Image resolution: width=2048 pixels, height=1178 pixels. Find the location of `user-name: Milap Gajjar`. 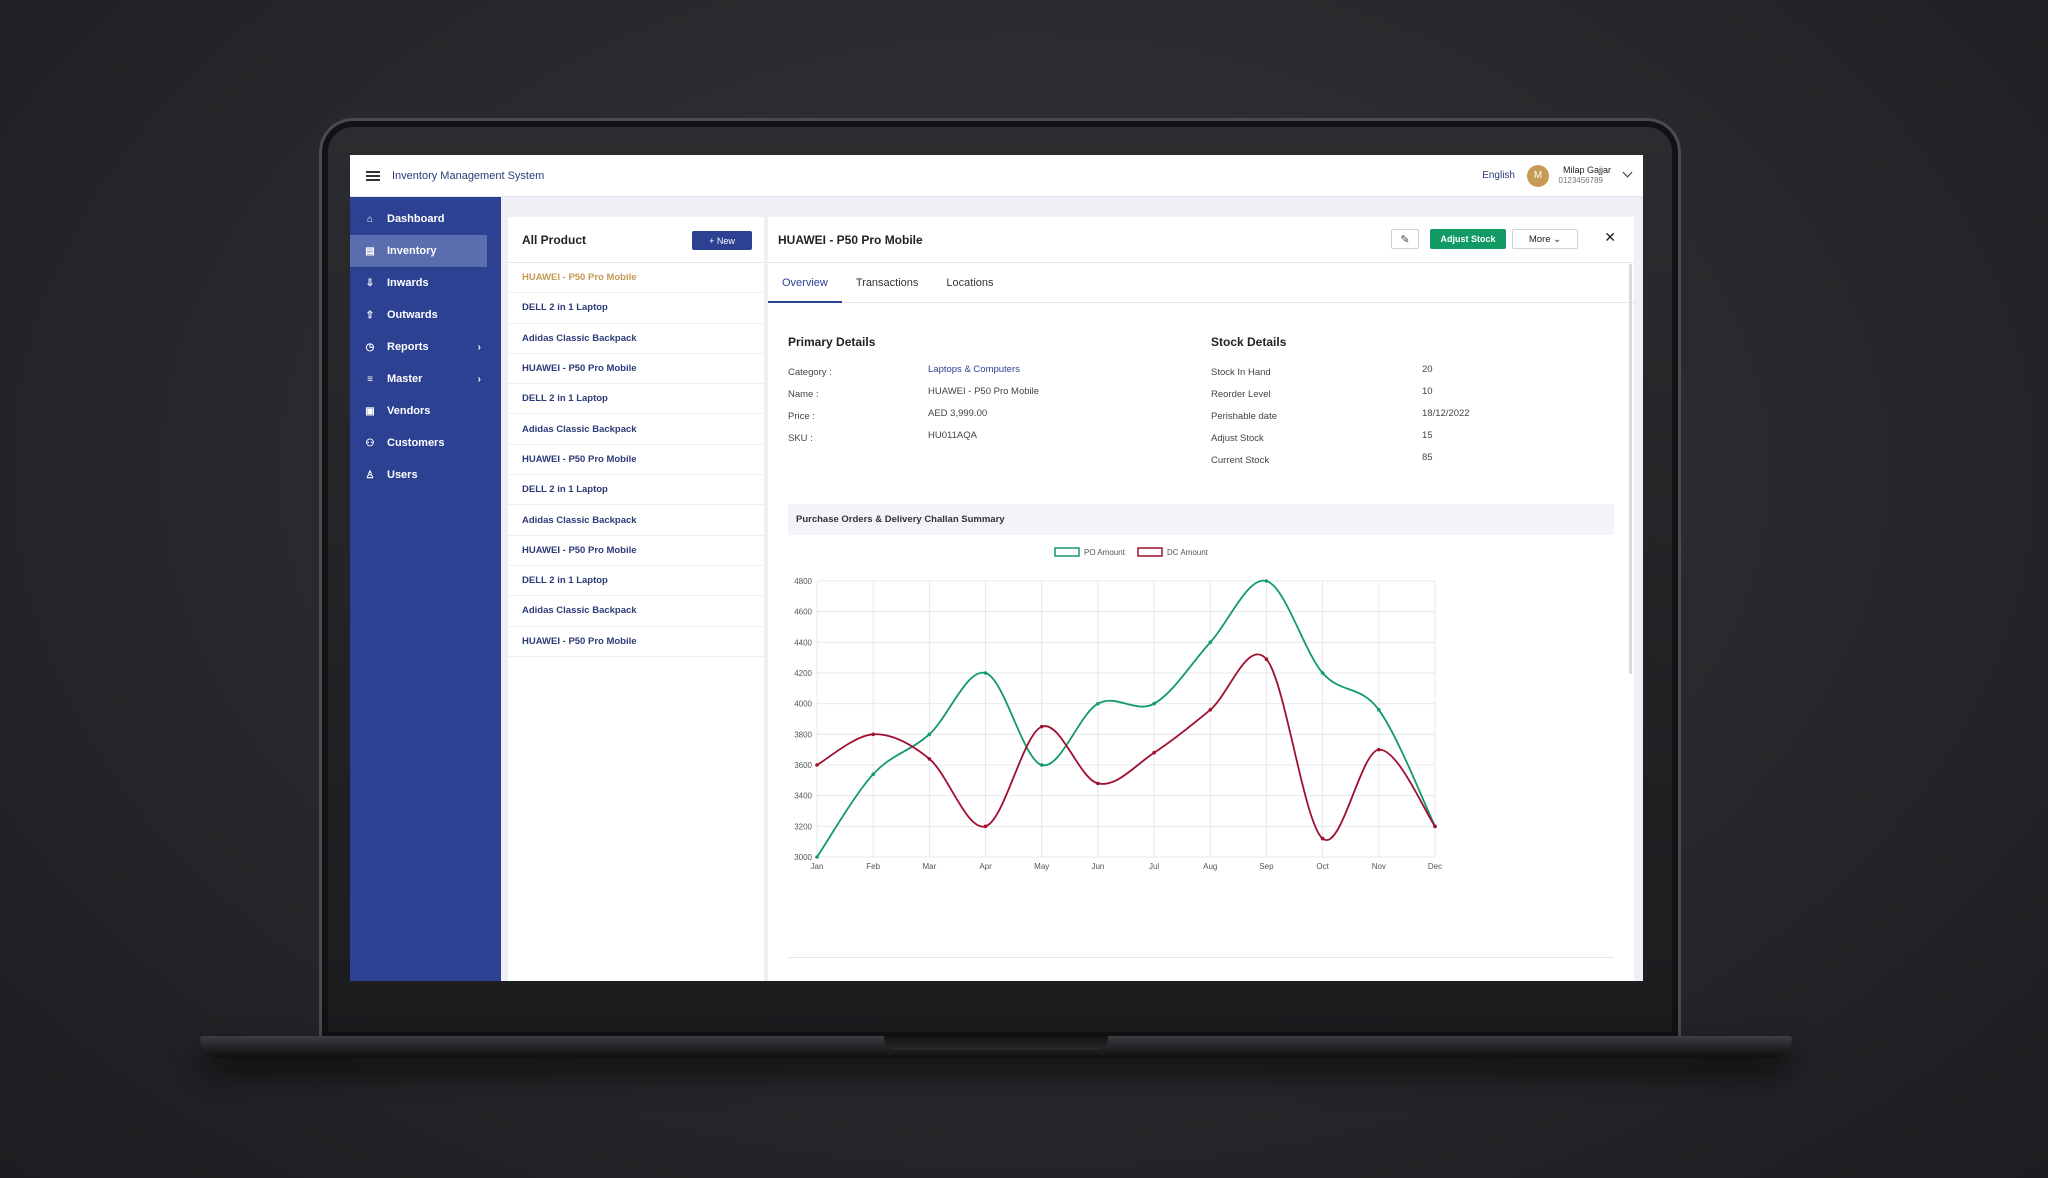

user-name: Milap Gajjar is located at coordinates (1586, 170).